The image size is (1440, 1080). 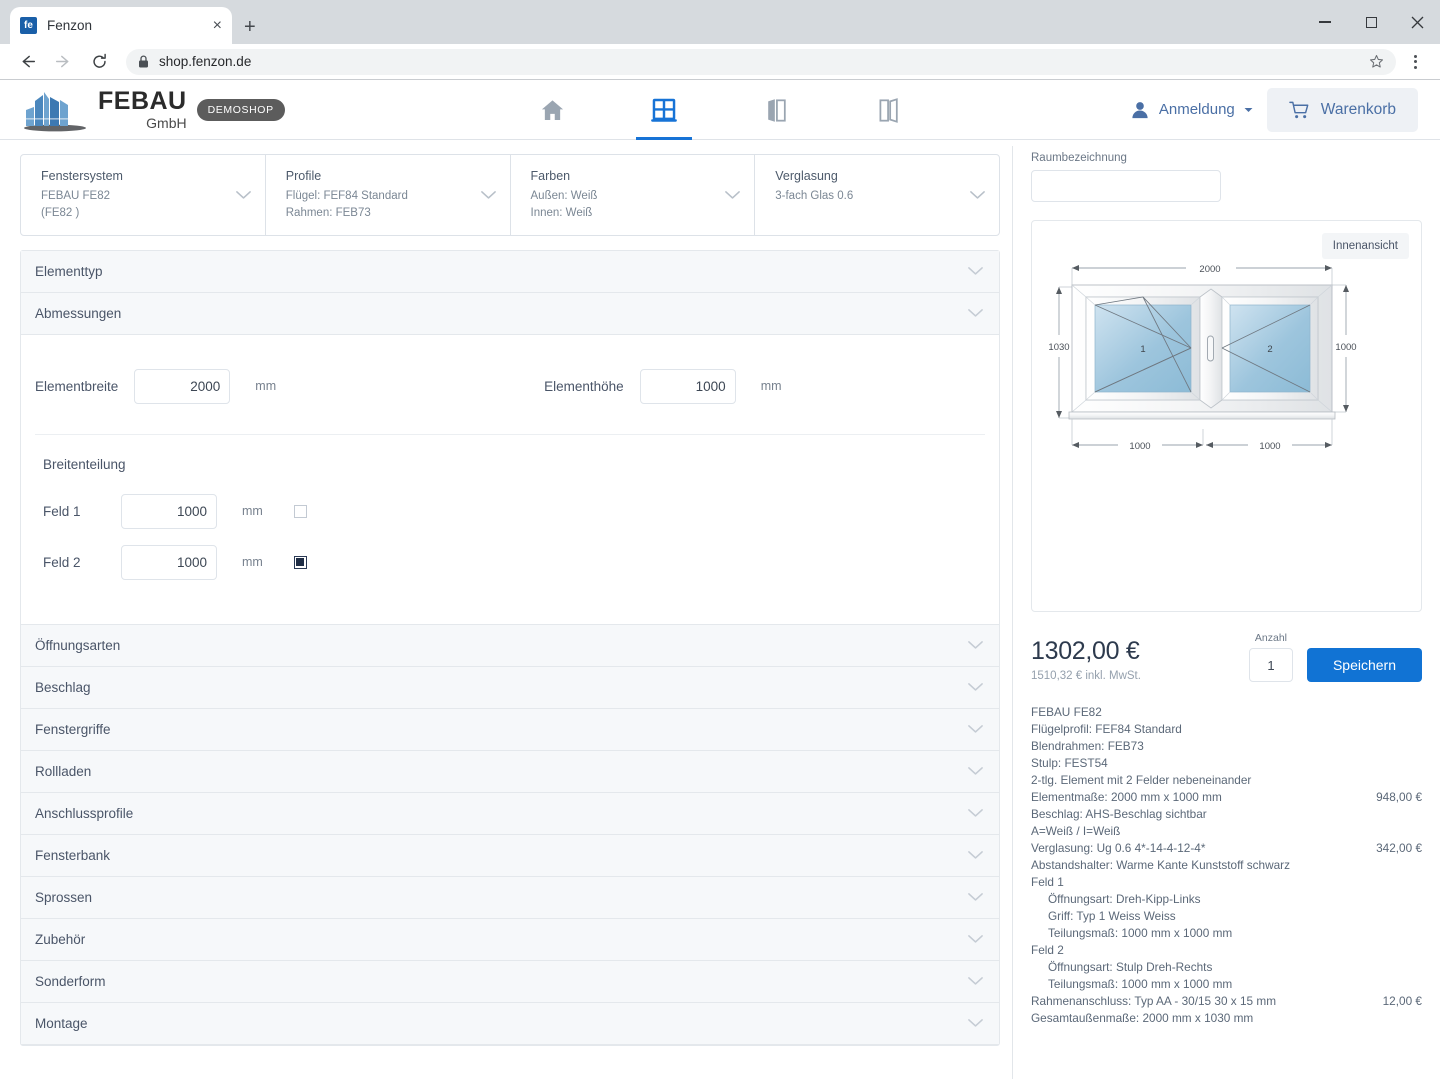 What do you see at coordinates (1299, 110) in the screenshot?
I see `cart-icon` at bounding box center [1299, 110].